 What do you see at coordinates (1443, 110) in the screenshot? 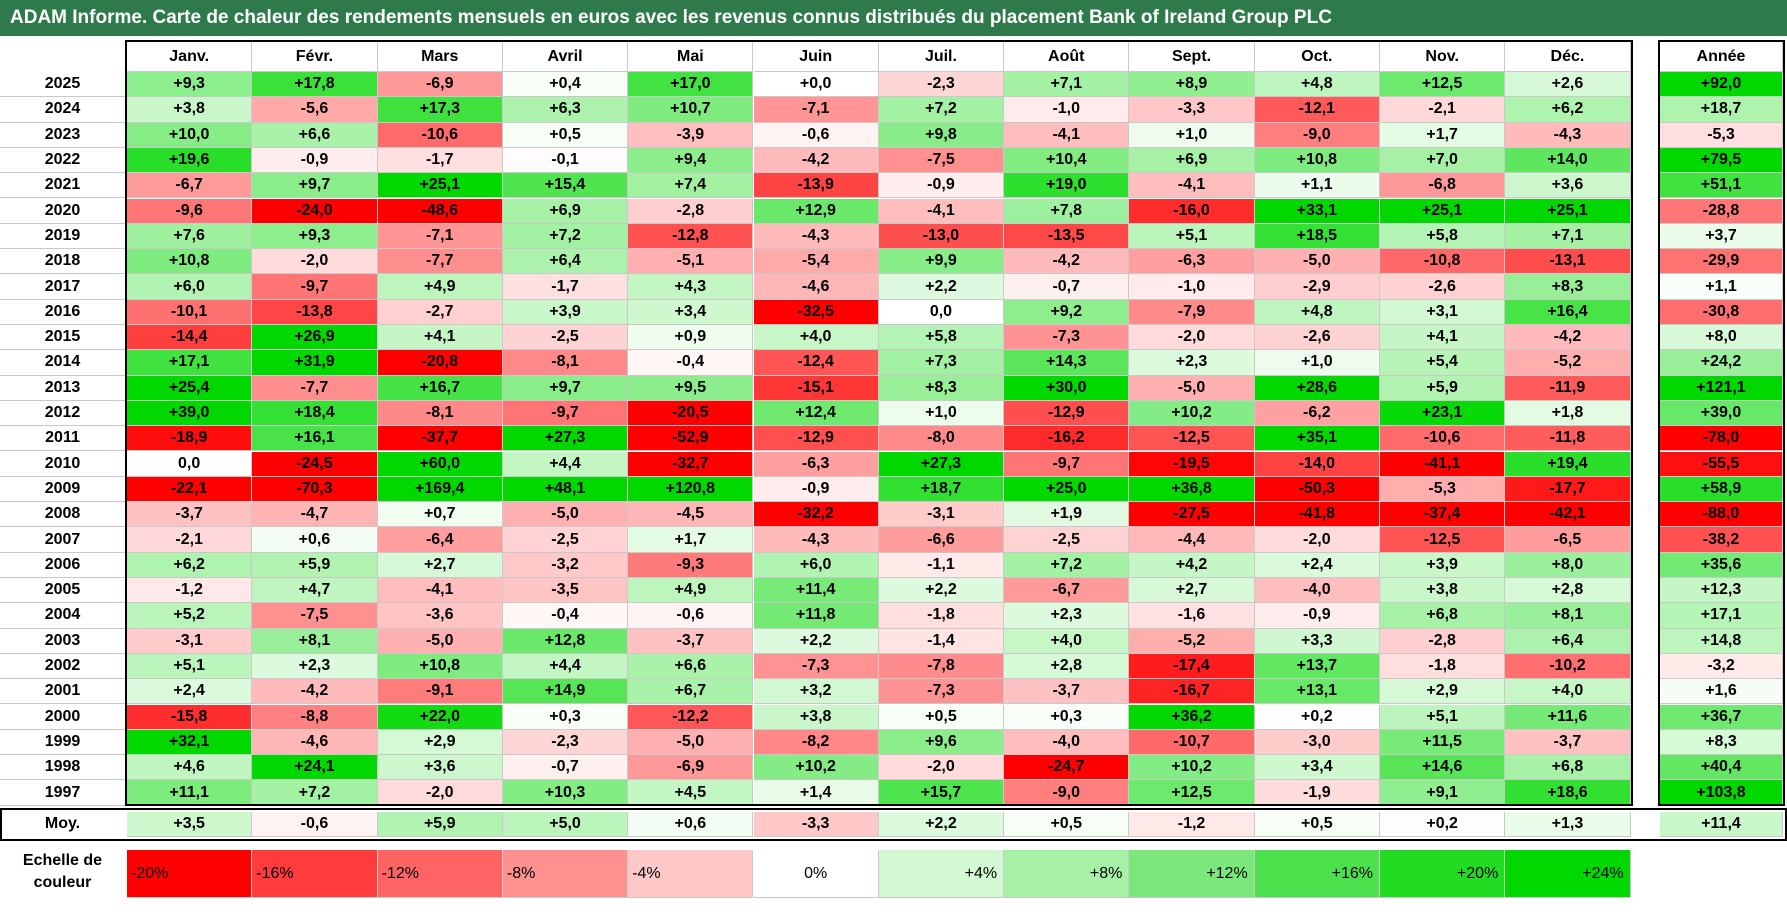
I see `heatmap-cell: -2,1` at bounding box center [1443, 110].